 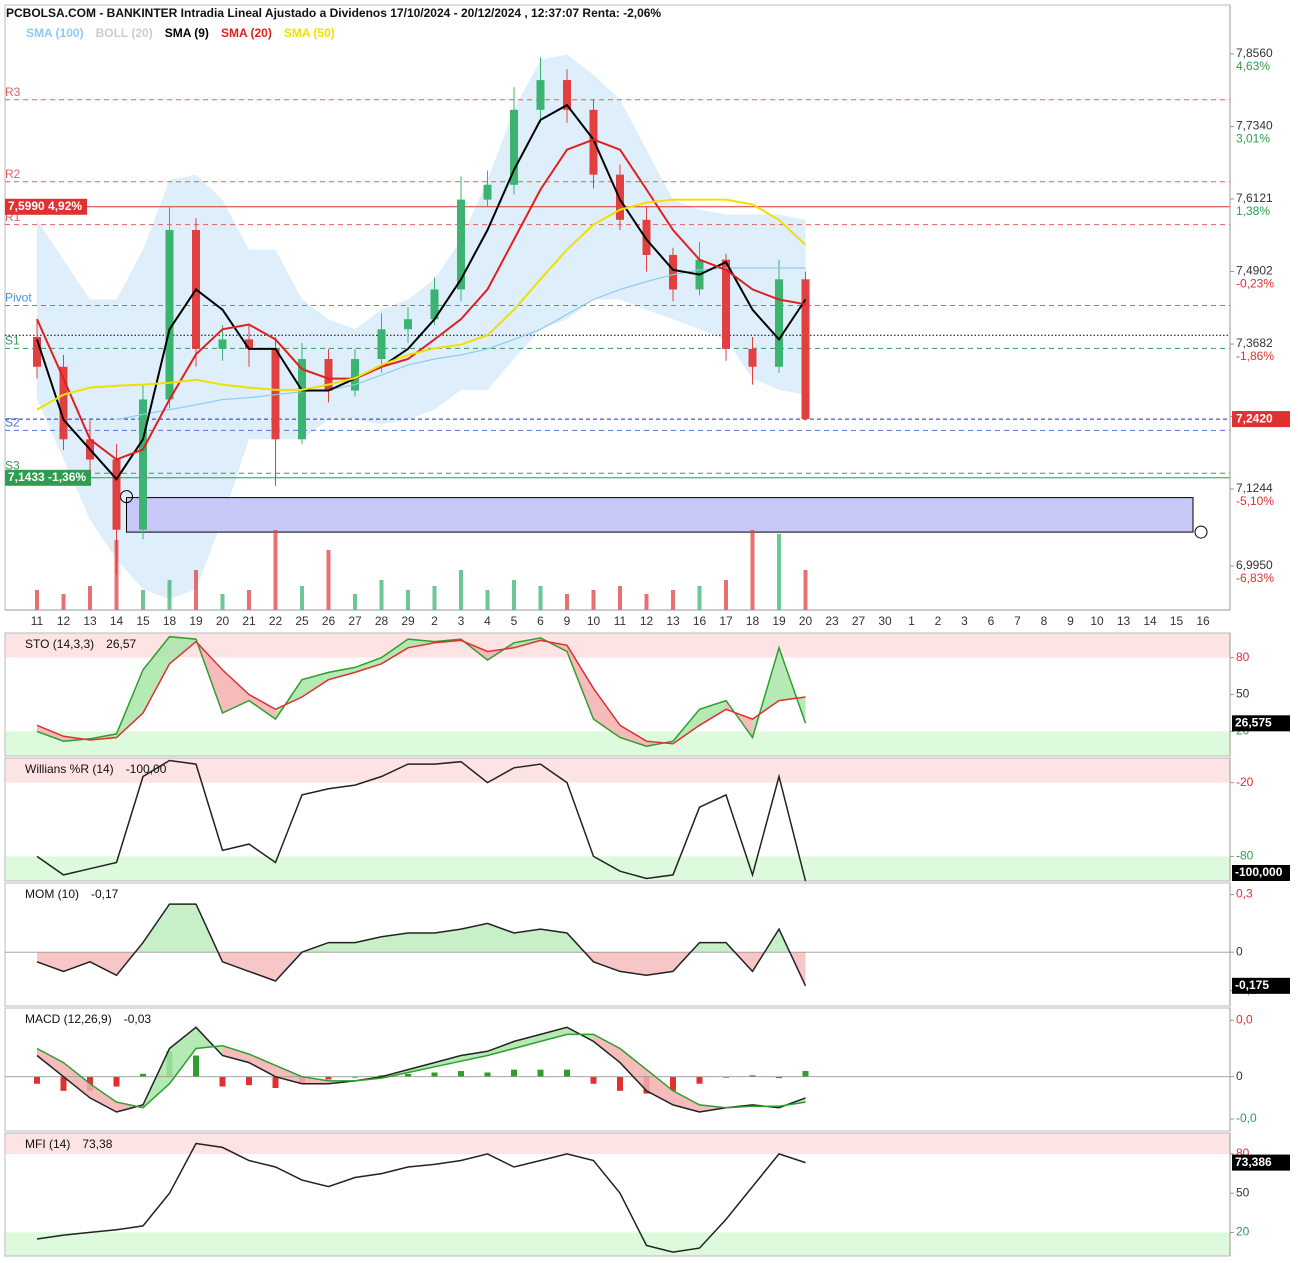 What do you see at coordinates (1255, 501) in the screenshot?
I see `pct-label: -5,10%` at bounding box center [1255, 501].